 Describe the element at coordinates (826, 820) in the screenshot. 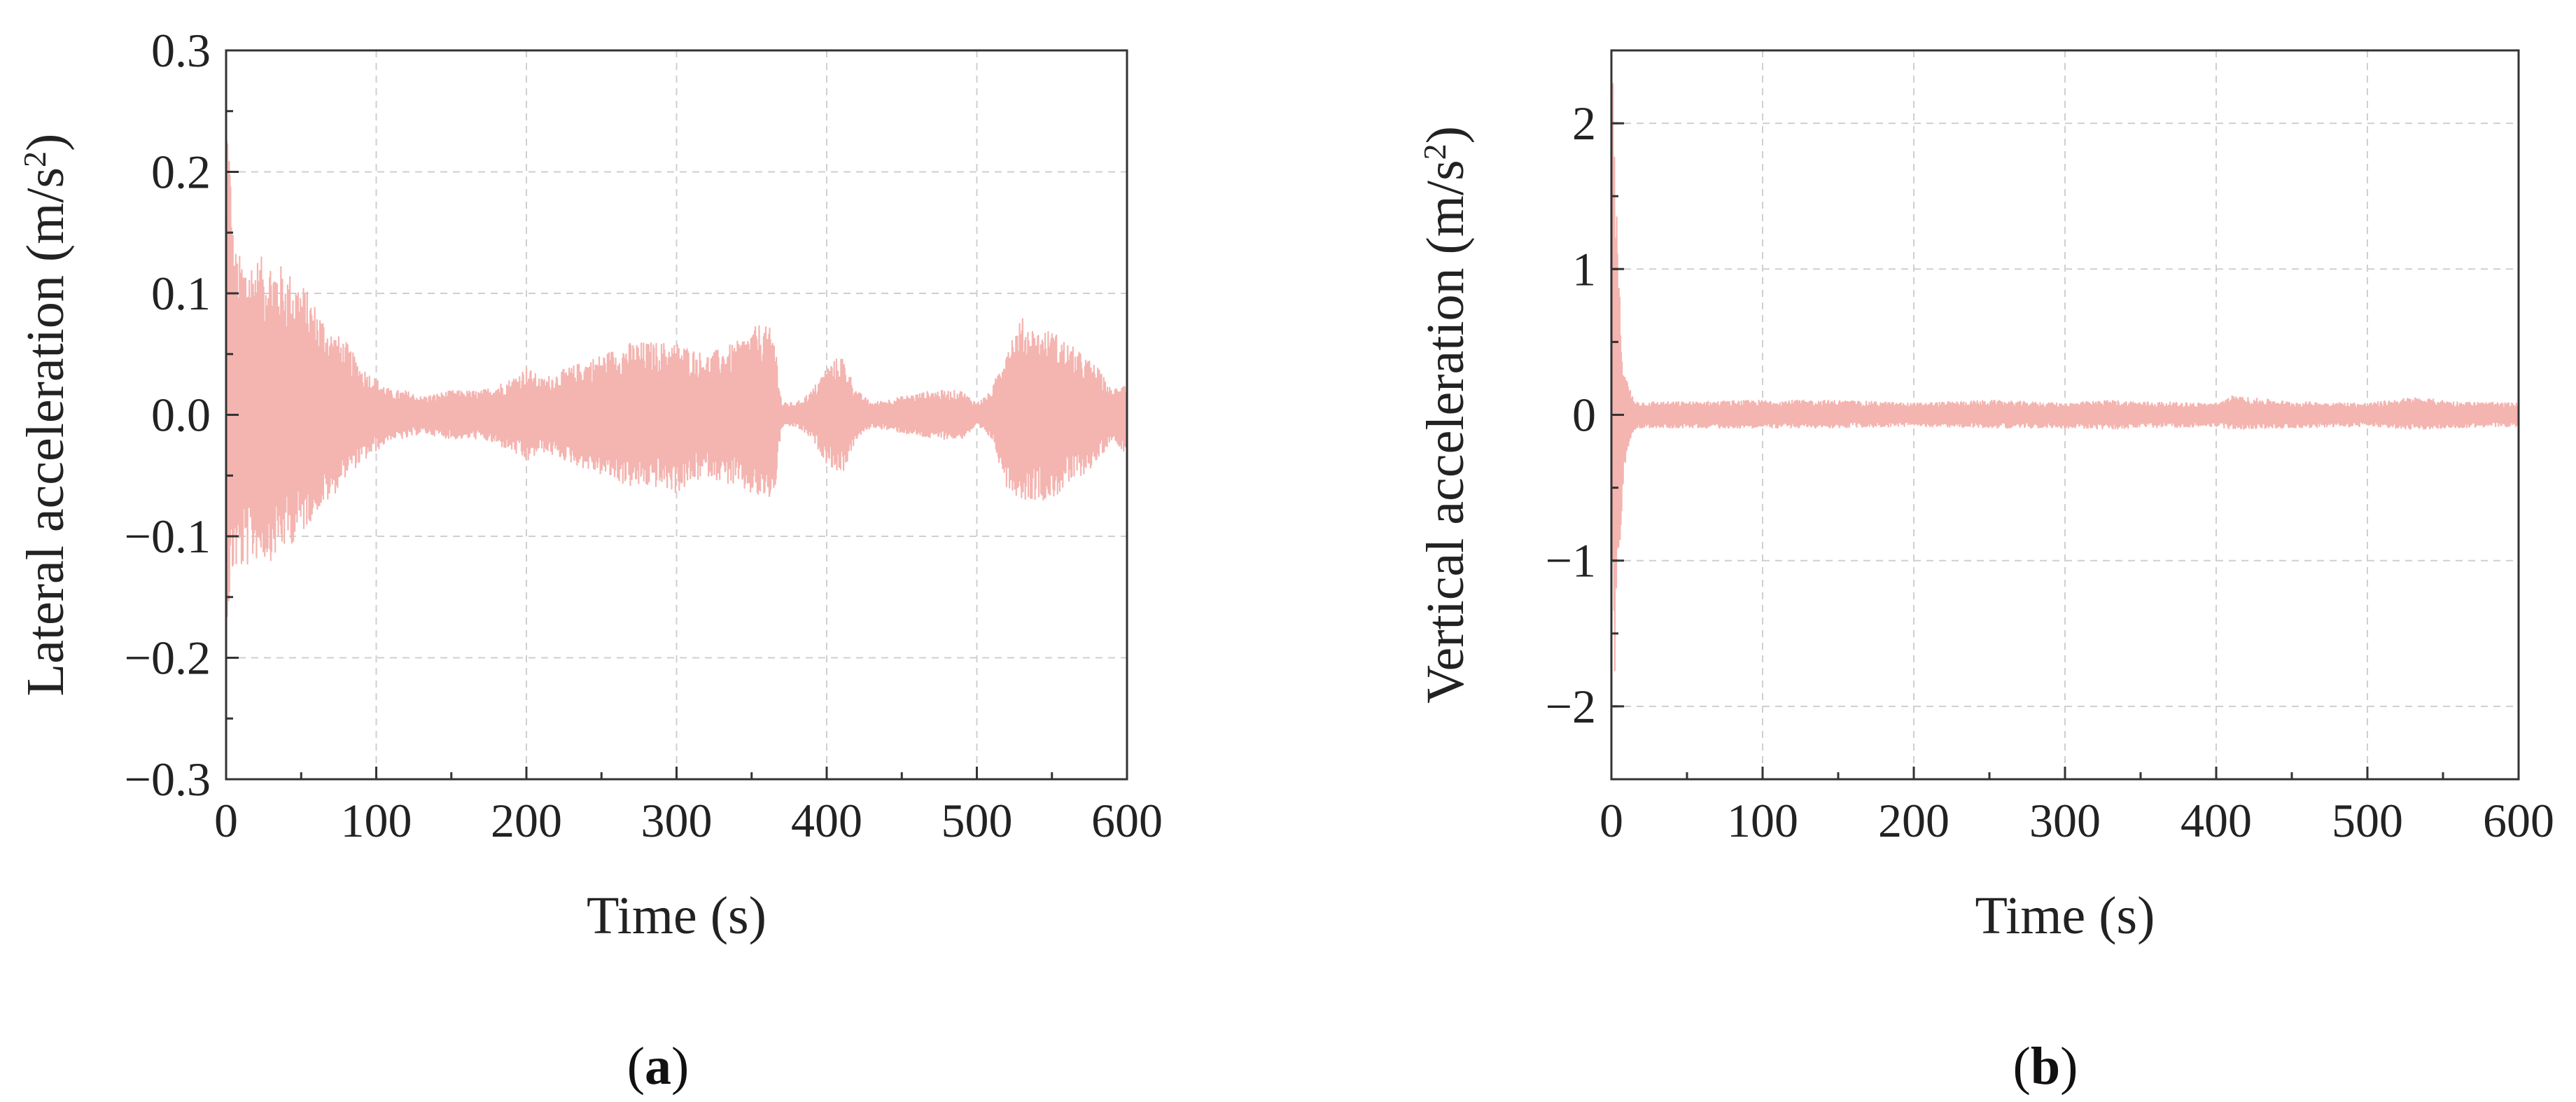

I see `x-tick-label-a-4: 400` at that location.